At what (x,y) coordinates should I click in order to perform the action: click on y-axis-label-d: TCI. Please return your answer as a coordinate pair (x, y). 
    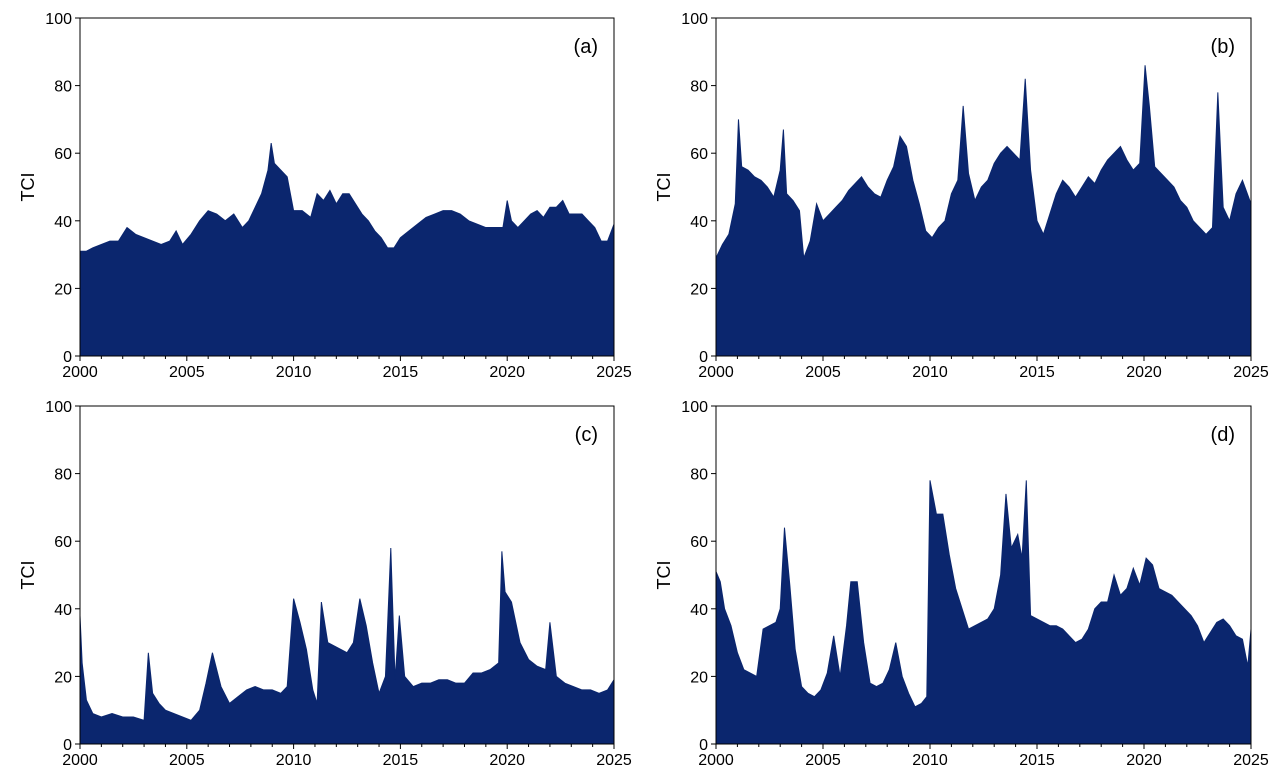
    Looking at the image, I should click on (664, 575).